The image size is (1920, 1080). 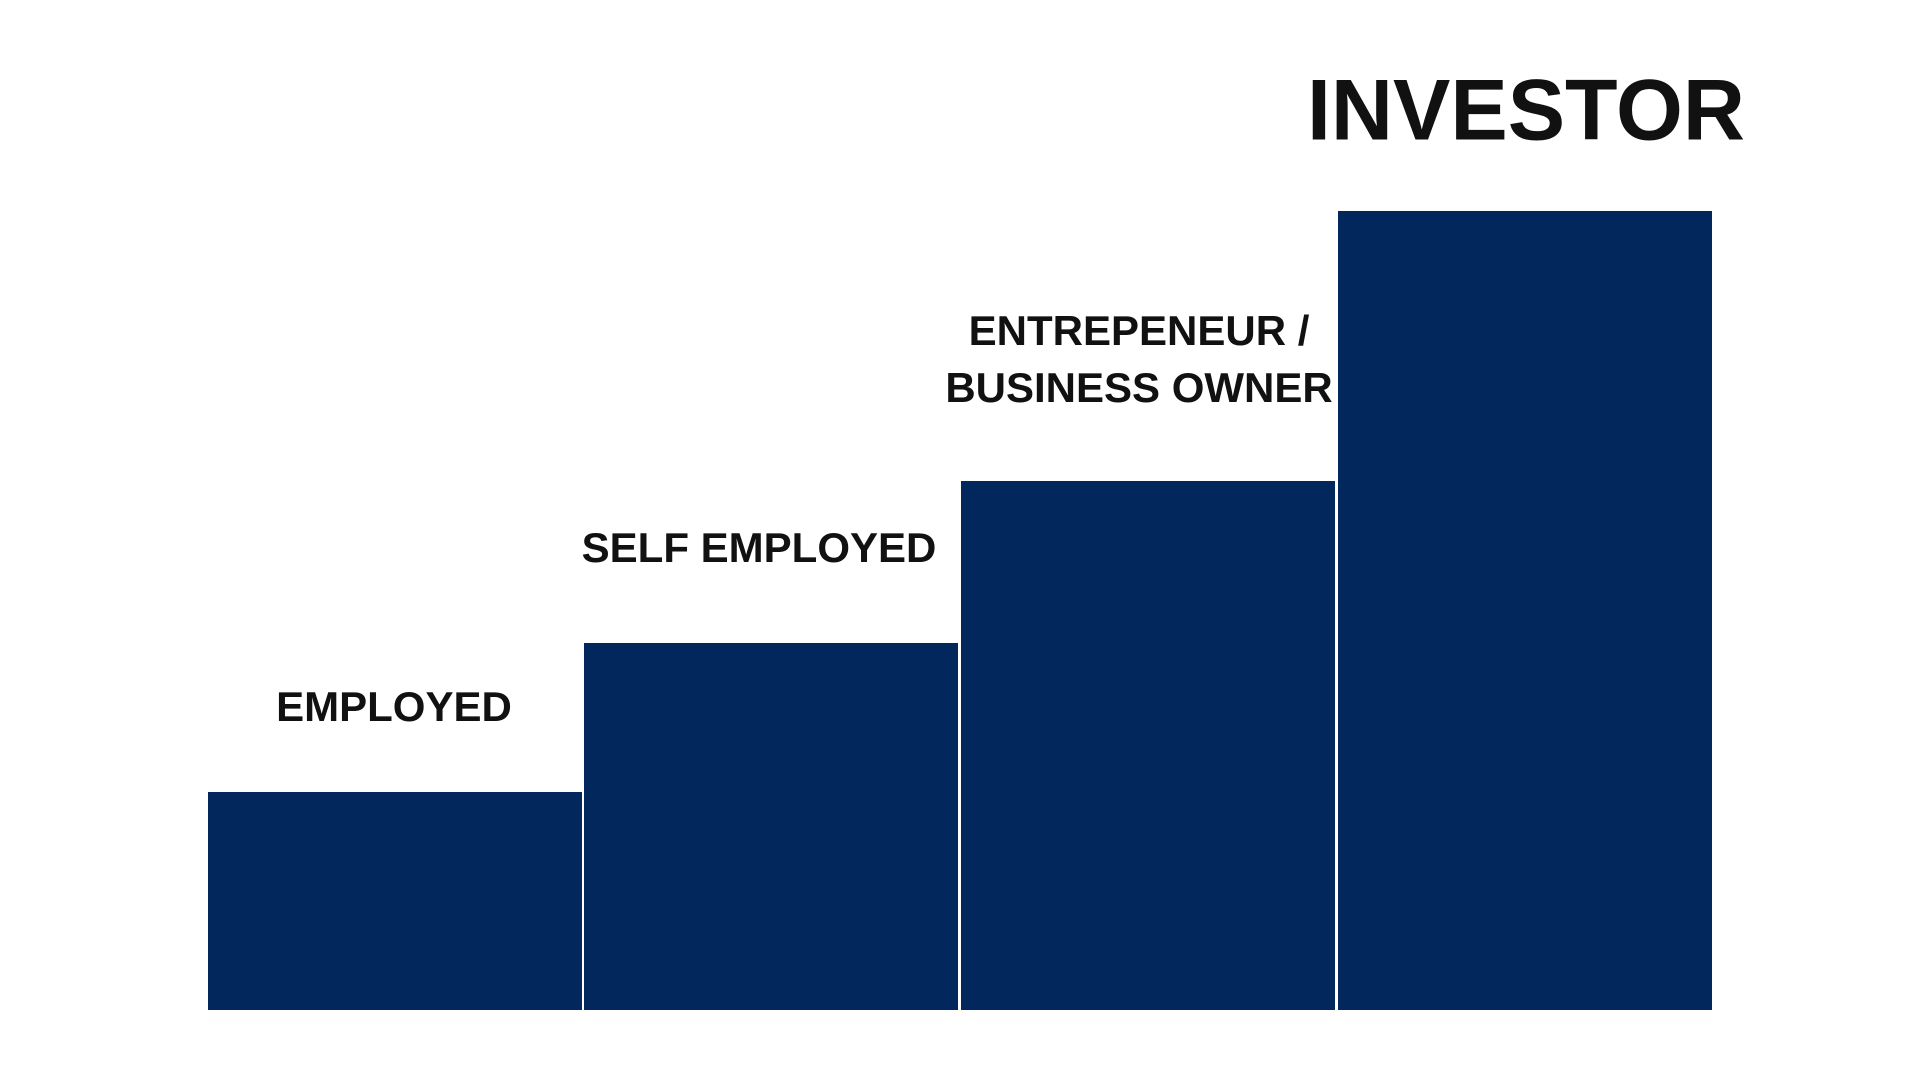 What do you see at coordinates (1526, 111) in the screenshot?
I see `step-label: INVESTOR` at bounding box center [1526, 111].